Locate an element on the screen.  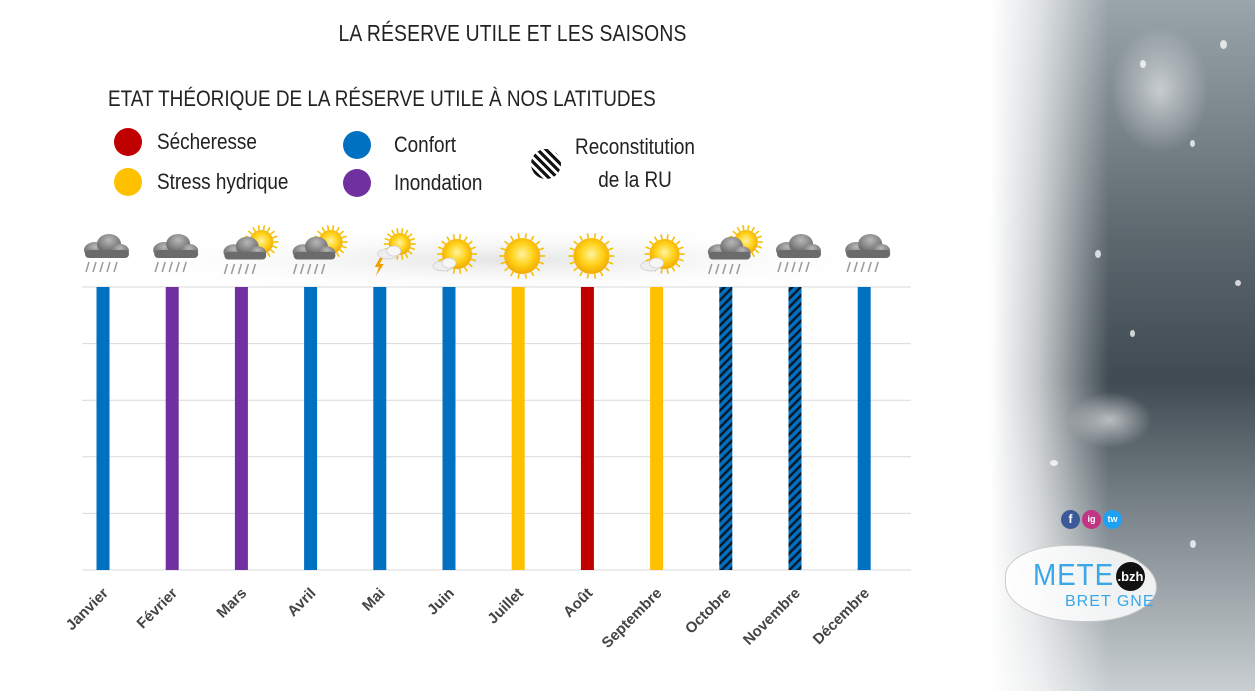
x-tick-label: Septembre is located at coordinates (632, 618).